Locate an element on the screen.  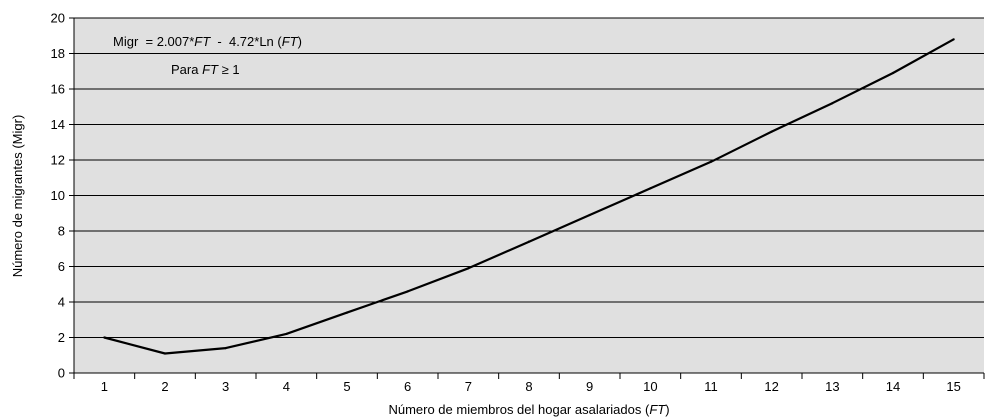
y-tick-label-18: 18 is located at coordinates (58, 53).